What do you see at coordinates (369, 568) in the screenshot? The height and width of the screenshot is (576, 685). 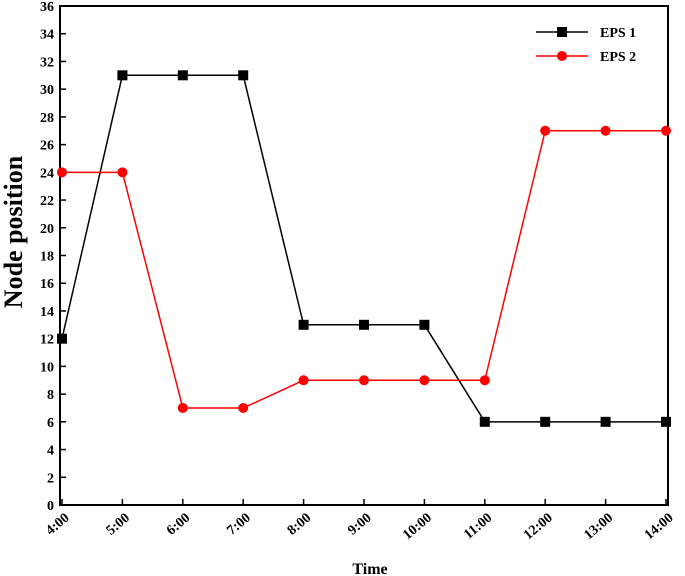 I see `x-axis-title: Time` at bounding box center [369, 568].